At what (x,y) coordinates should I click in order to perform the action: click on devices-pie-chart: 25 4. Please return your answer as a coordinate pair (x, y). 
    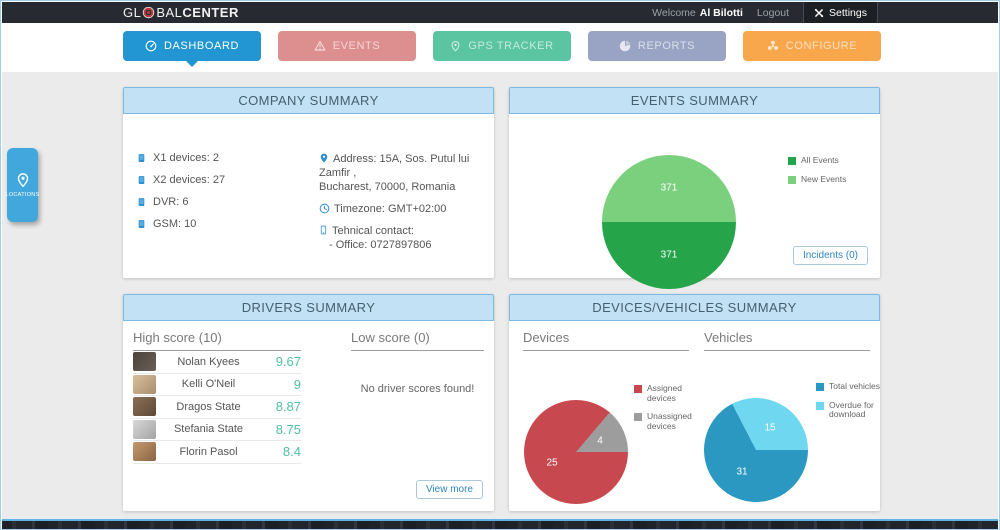
    Looking at the image, I should click on (576, 452).